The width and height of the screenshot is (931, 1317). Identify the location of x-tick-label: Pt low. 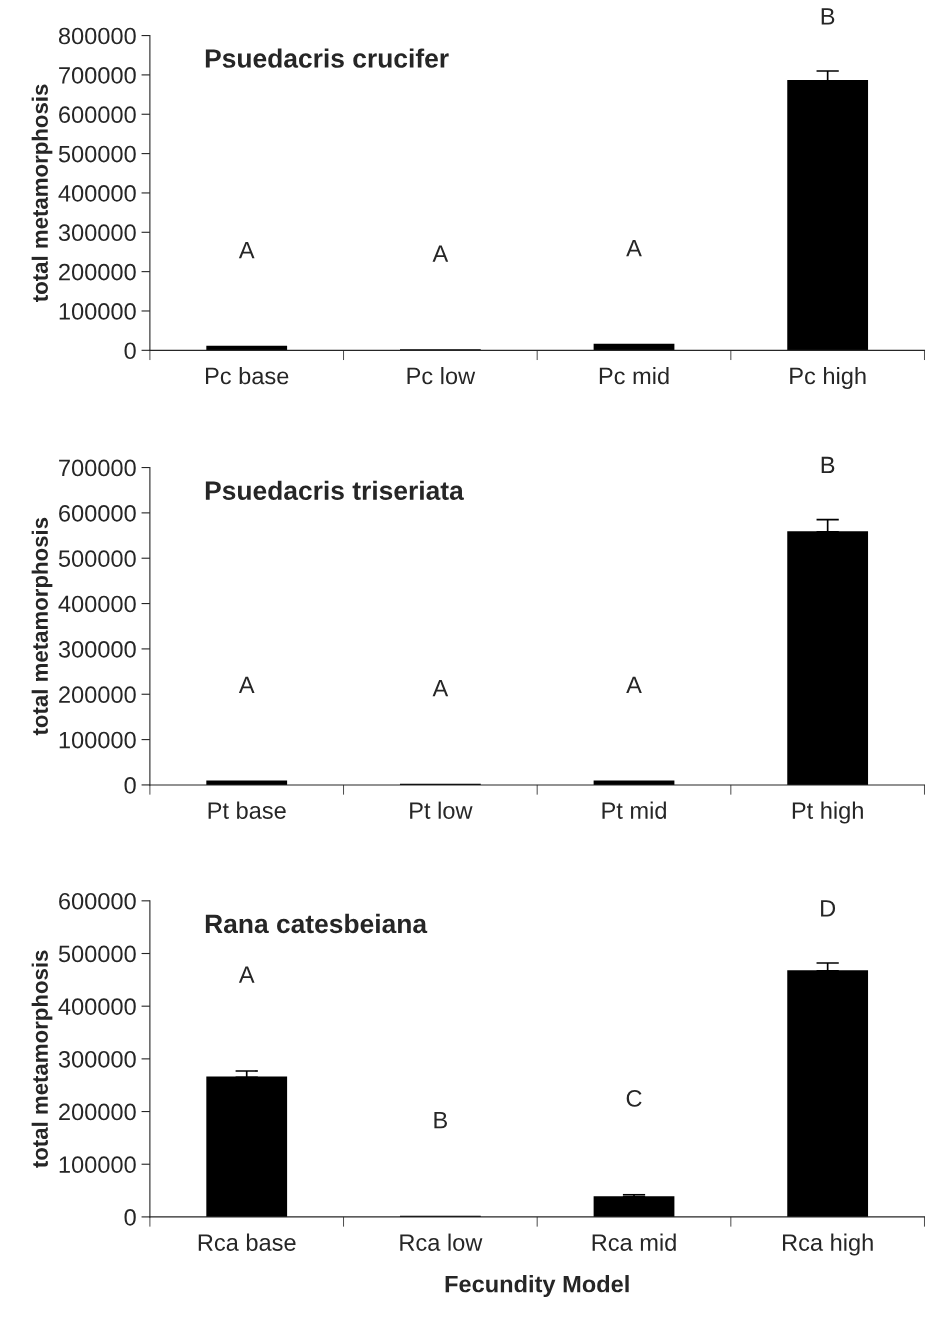
(441, 810).